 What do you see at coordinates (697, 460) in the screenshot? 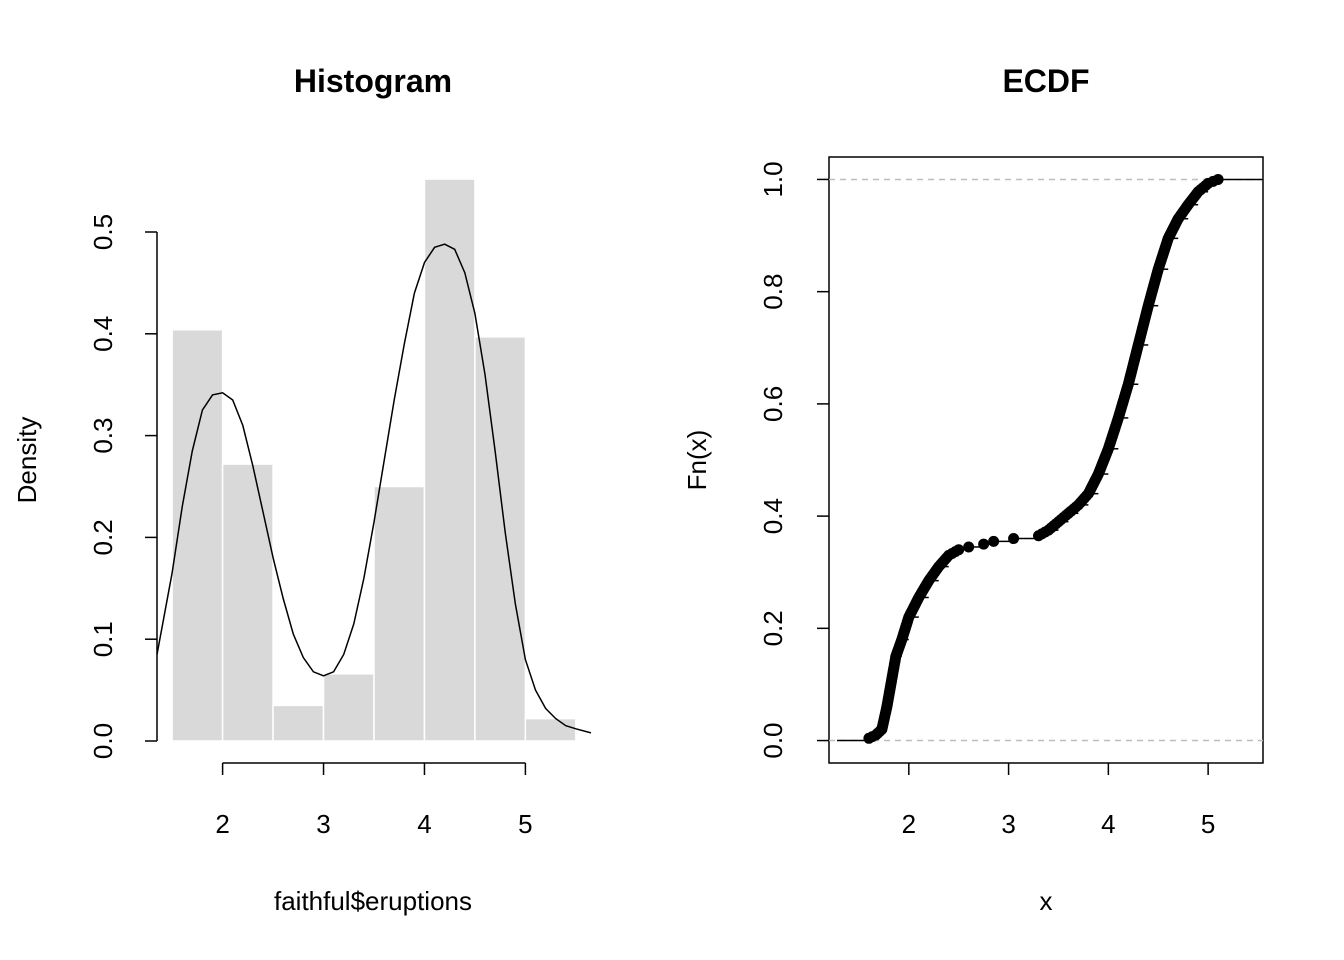
I see `ecdf-y-label: Fn(x)` at bounding box center [697, 460].